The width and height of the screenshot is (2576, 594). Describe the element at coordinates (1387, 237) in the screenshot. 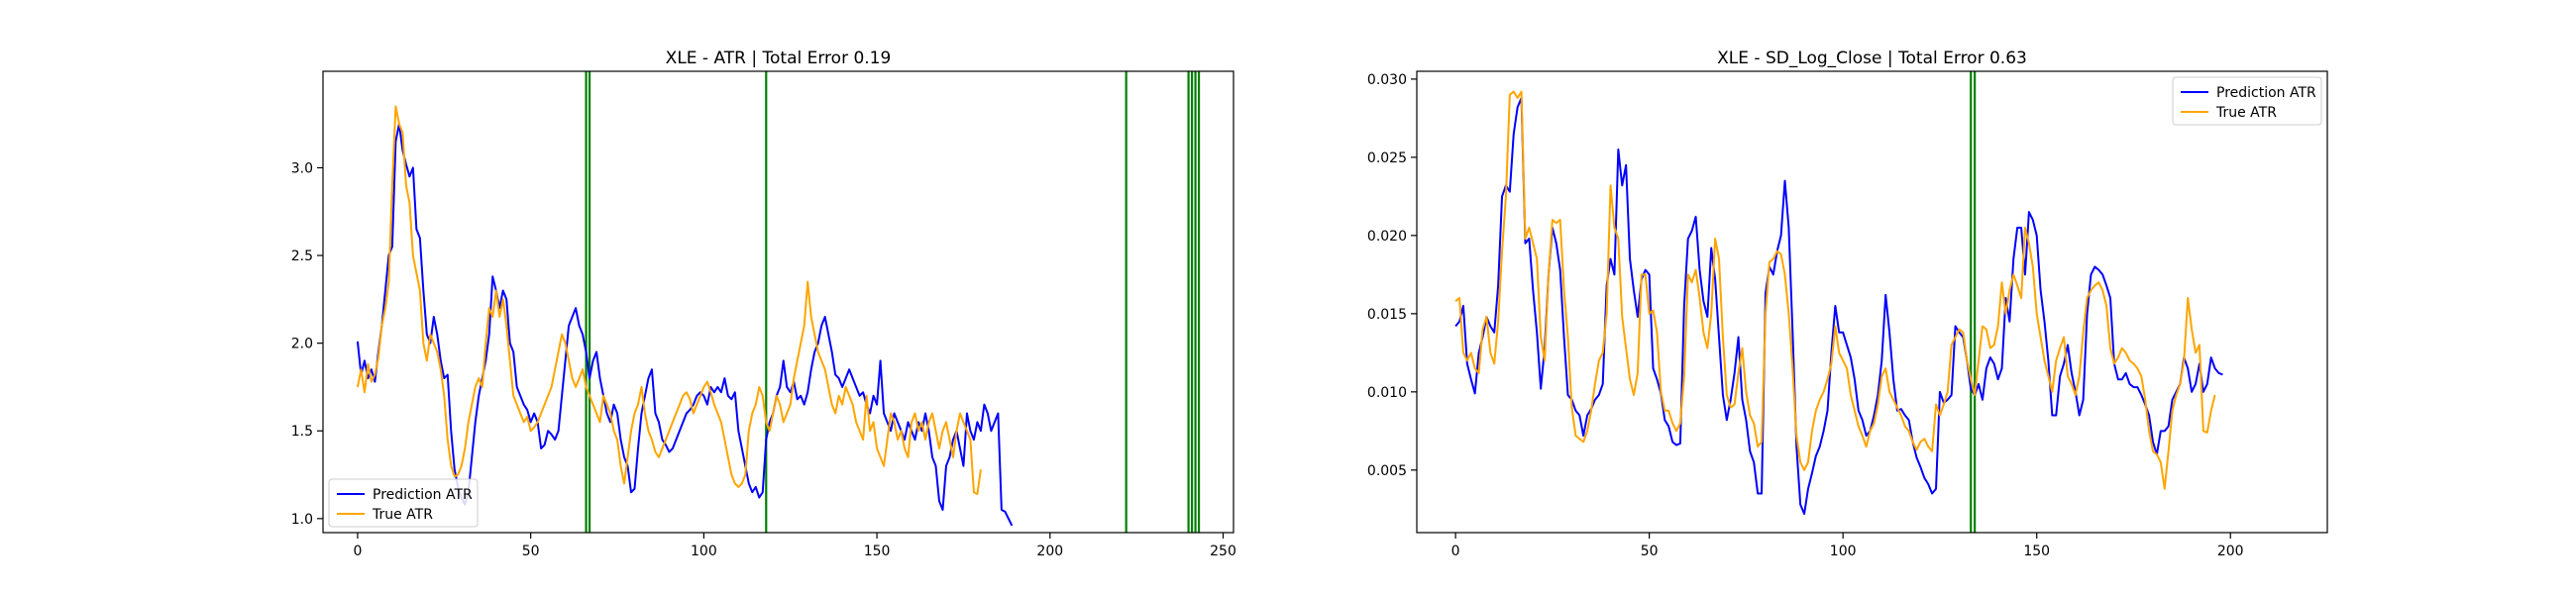

I see `sd-y-tick-label: 0.020` at that location.